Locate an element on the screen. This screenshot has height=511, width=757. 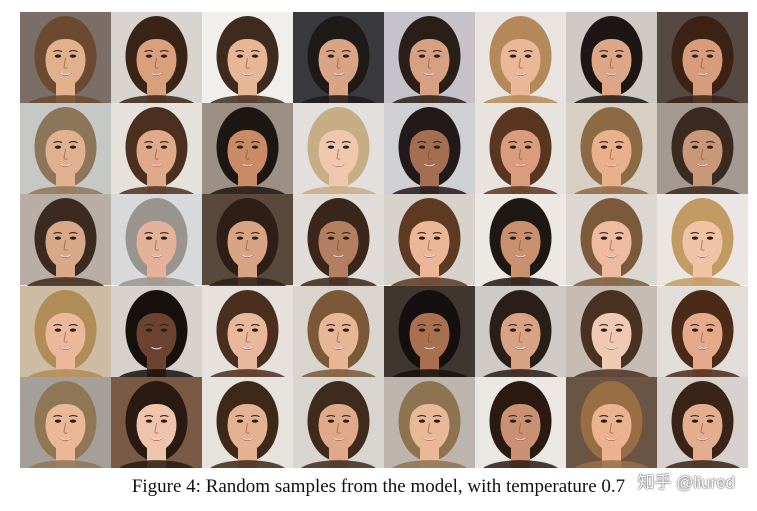
watermark: 知乎 @liured is located at coordinates (686, 482).